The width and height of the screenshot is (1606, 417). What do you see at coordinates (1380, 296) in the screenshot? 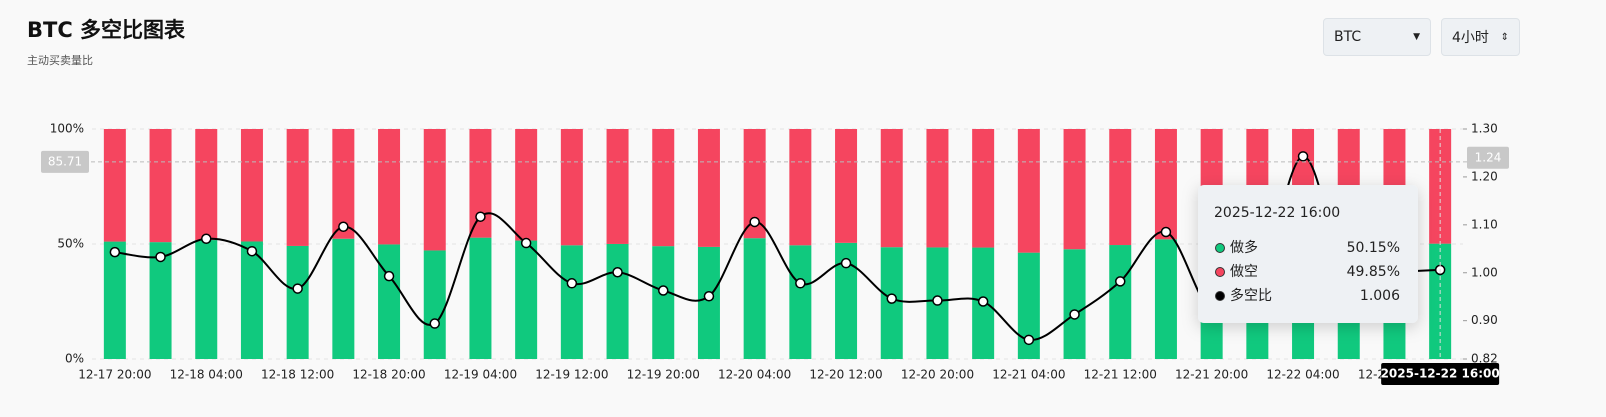
I see `tooltip-value: 1.006` at bounding box center [1380, 296].